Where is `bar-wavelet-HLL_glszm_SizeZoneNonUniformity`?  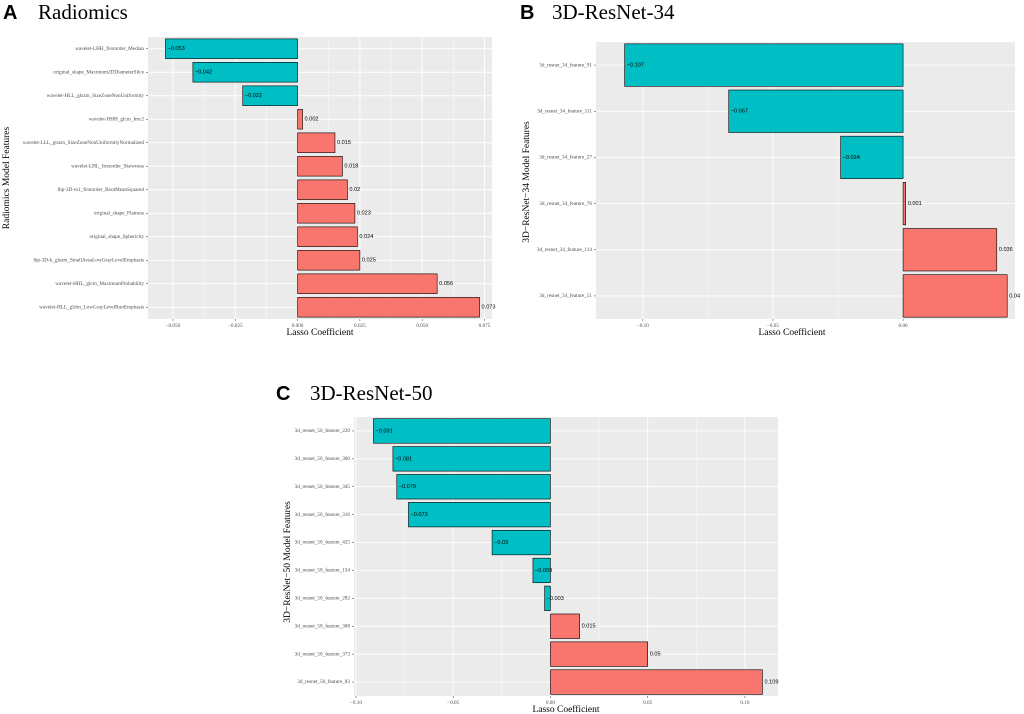 bar-wavelet-HLL_glszm_SizeZoneNonUniformity is located at coordinates (270, 95).